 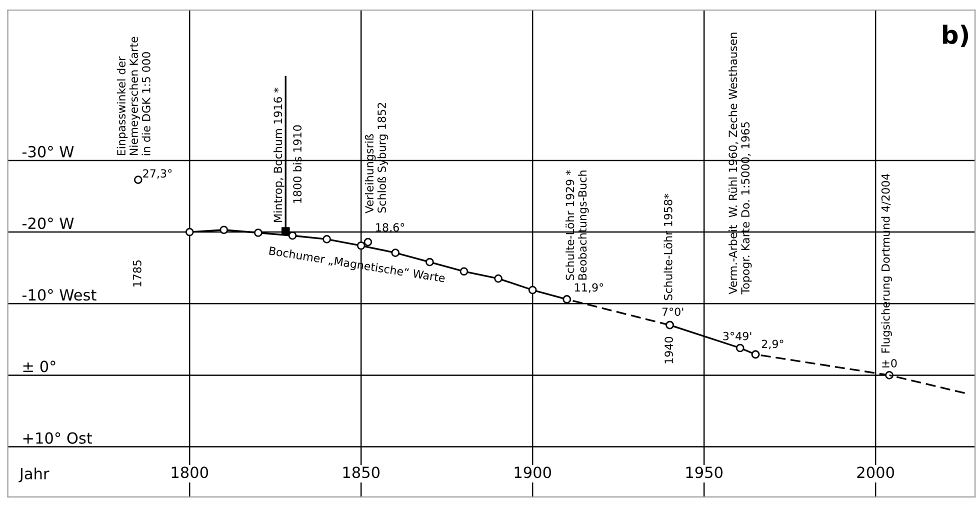 What do you see at coordinates (39, 366) in the screenshot?
I see `y-tick-label: ± 0°` at bounding box center [39, 366].